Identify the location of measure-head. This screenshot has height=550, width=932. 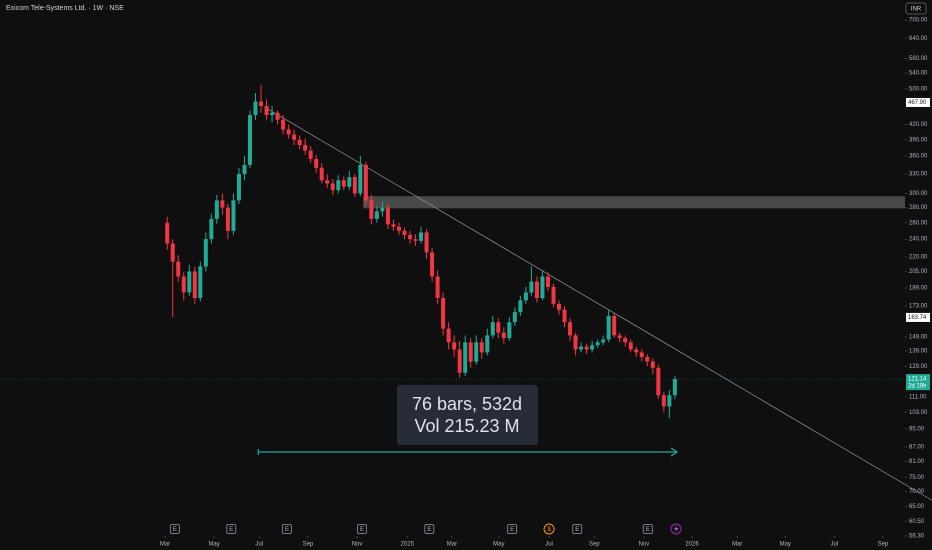
(674, 452).